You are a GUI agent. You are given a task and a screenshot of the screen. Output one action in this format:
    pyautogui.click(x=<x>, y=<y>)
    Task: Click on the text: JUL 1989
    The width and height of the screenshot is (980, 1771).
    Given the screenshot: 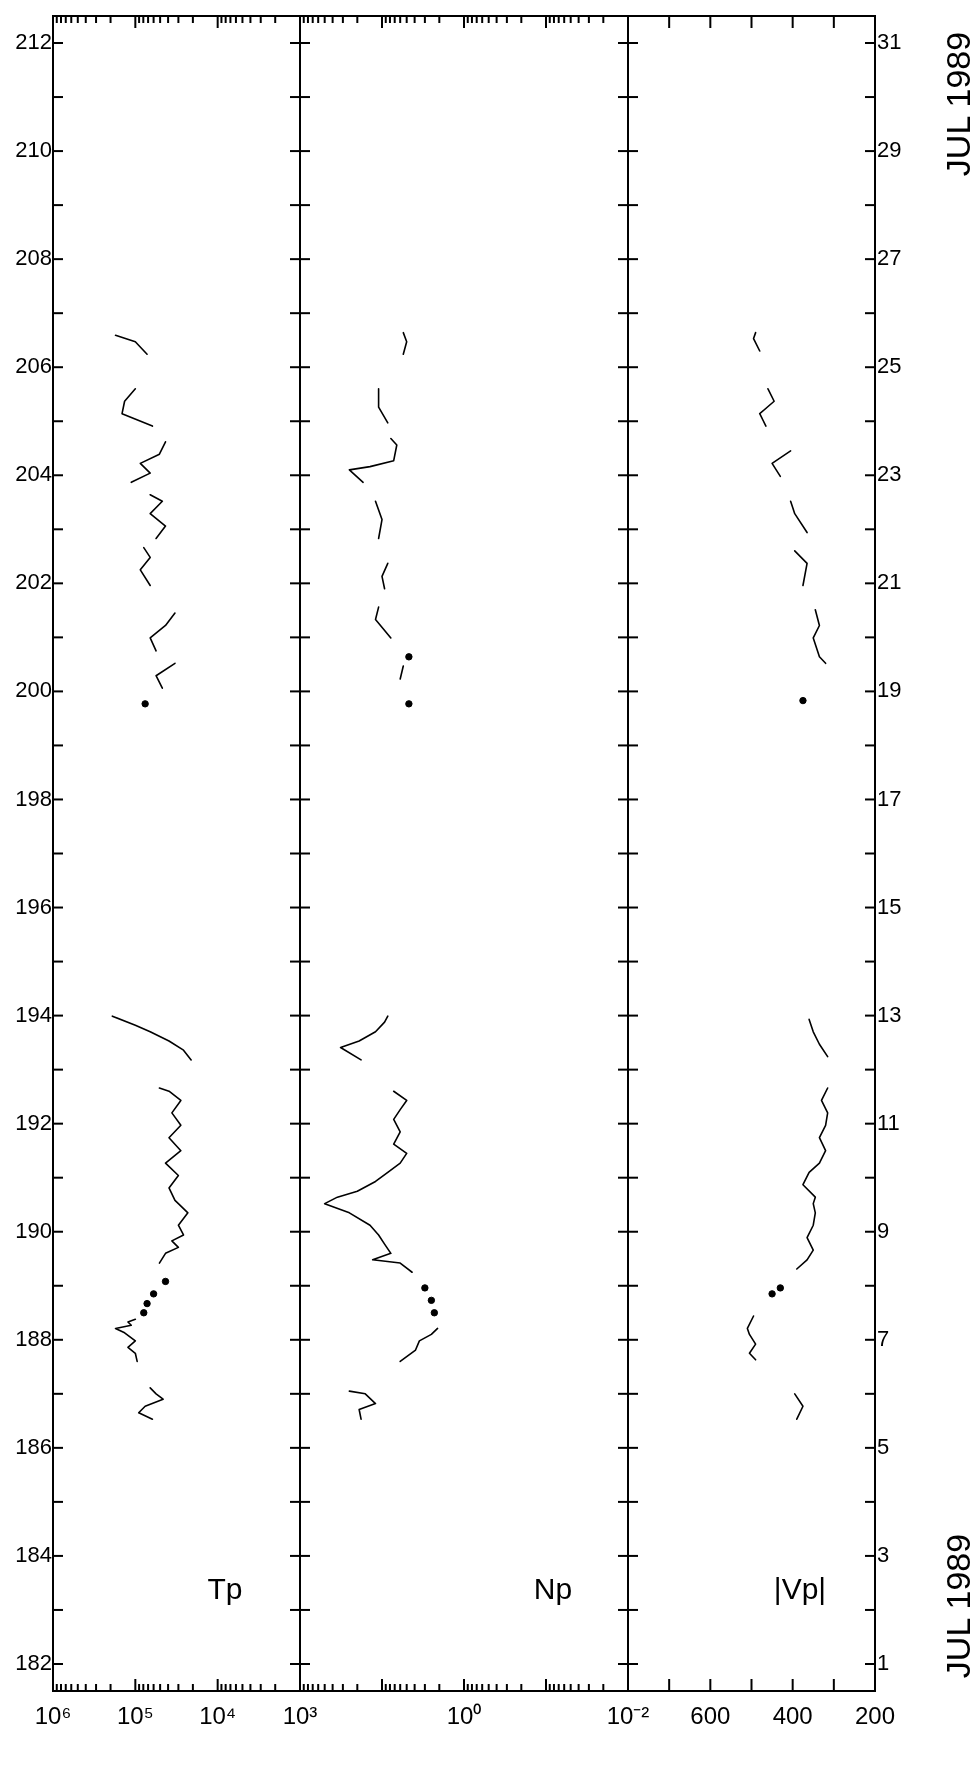 What is the action you would take?
    pyautogui.click(x=958, y=104)
    